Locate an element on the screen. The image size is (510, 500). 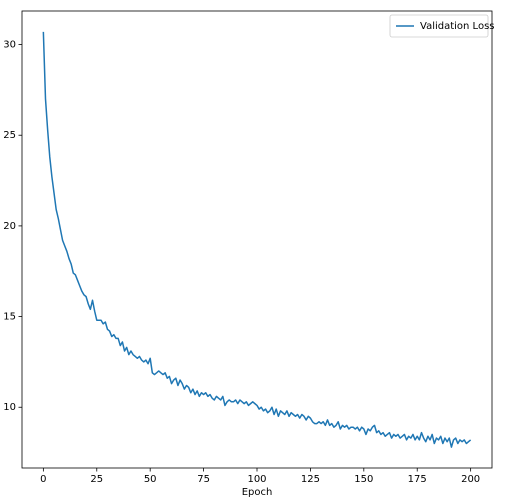
y-tick-label: 25 is located at coordinates (9, 135).